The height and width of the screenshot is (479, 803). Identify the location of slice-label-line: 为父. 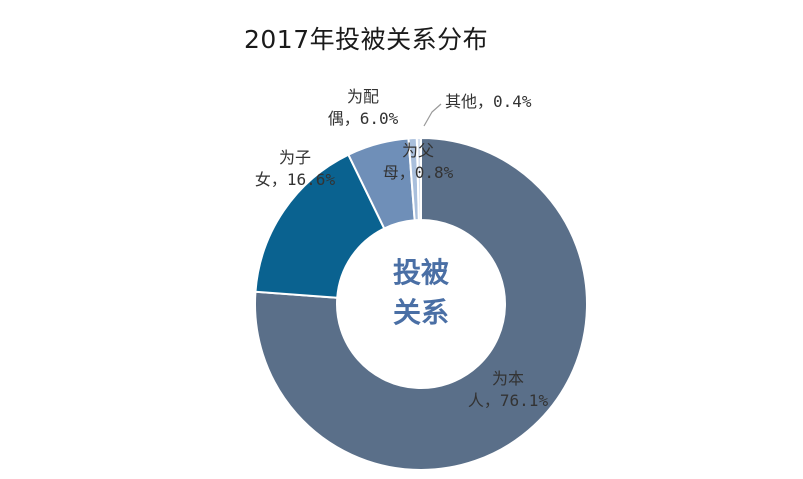
(418, 150).